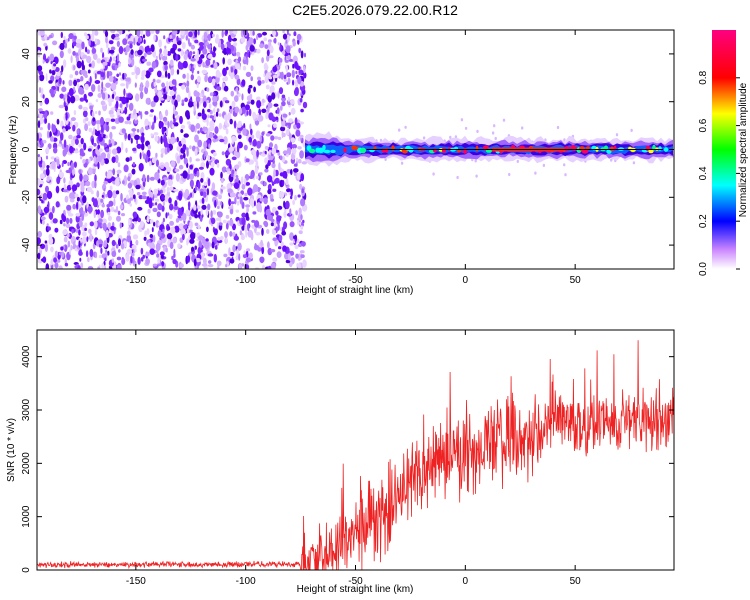  I want to click on colorbar-gradient, so click(724, 149).